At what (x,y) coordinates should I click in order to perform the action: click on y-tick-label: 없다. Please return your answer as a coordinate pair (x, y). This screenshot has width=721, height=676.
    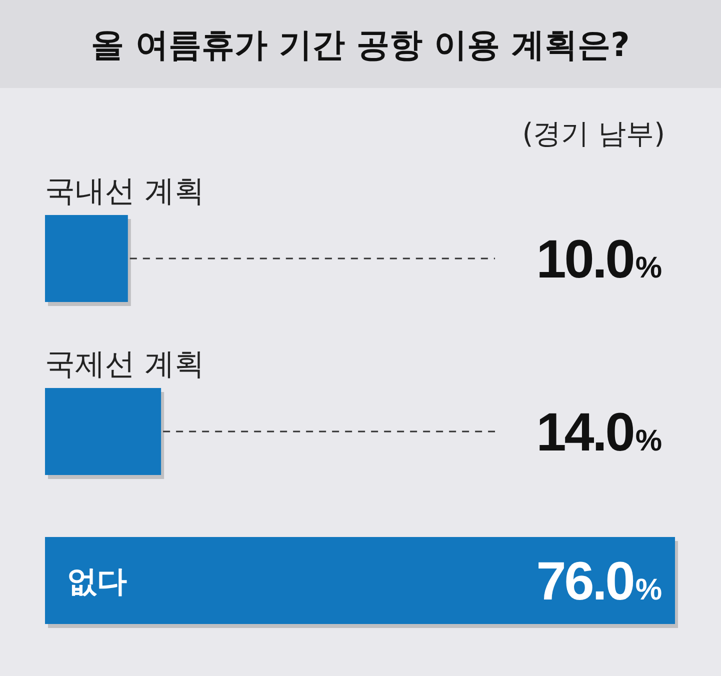
    Looking at the image, I should click on (97, 582).